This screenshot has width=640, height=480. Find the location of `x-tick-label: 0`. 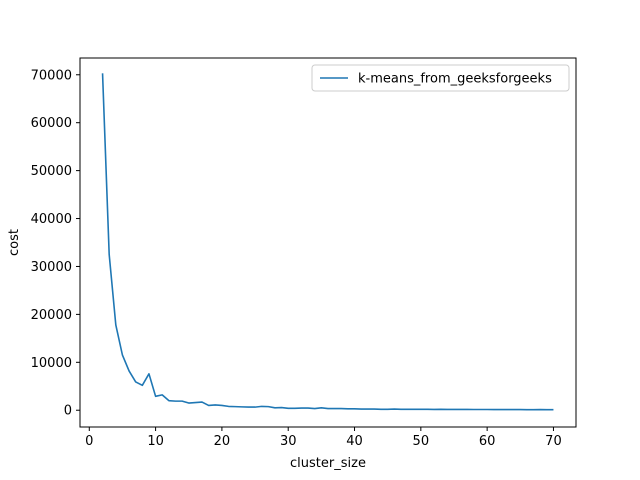

x-tick-label: 0 is located at coordinates (89, 441).